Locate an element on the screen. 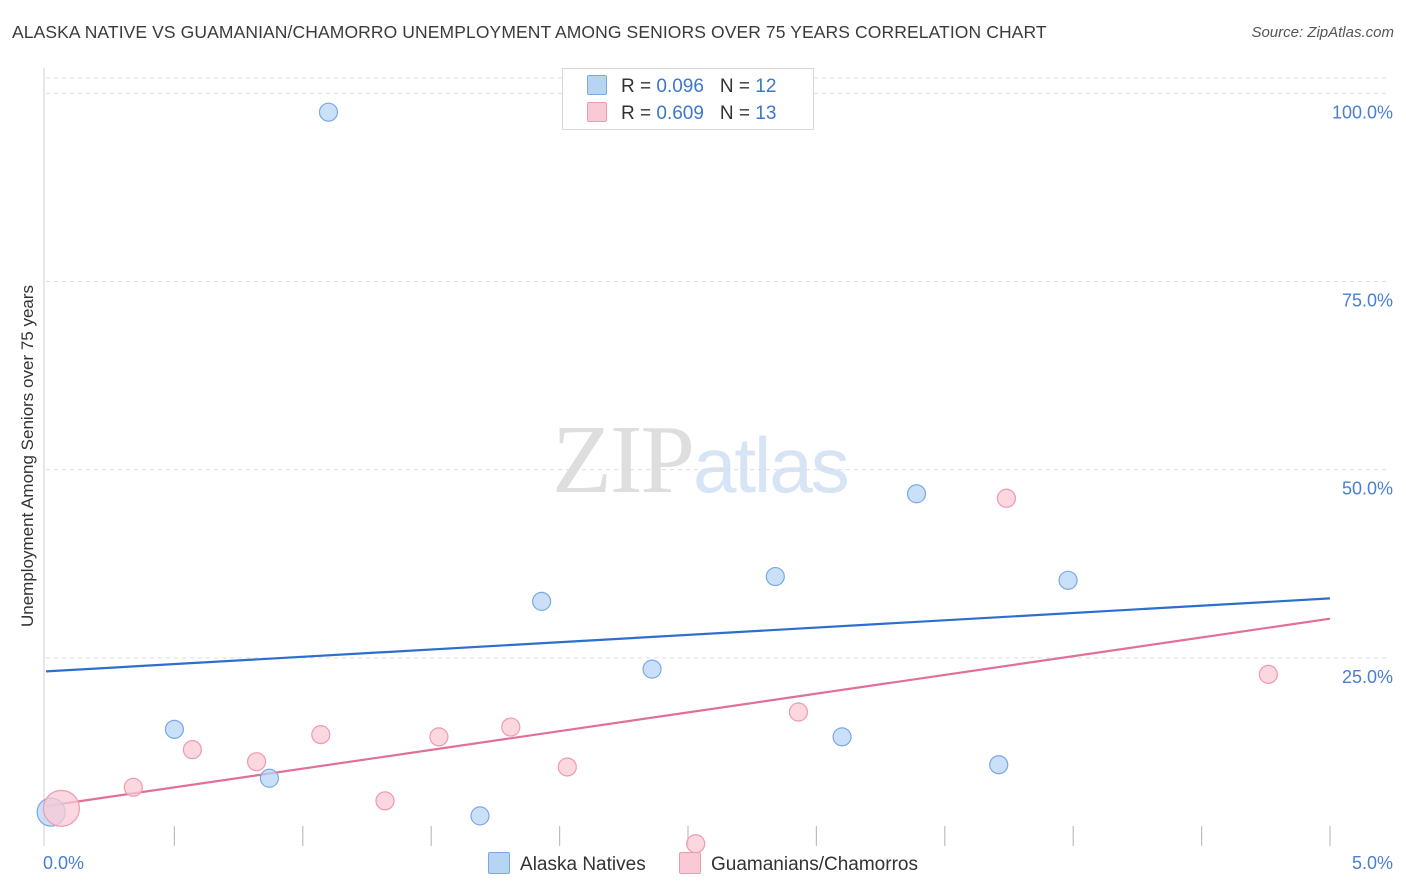 This screenshot has width=1406, height=892. legend-row-guamanians: R = 0.609 N = 13 is located at coordinates (681, 114).